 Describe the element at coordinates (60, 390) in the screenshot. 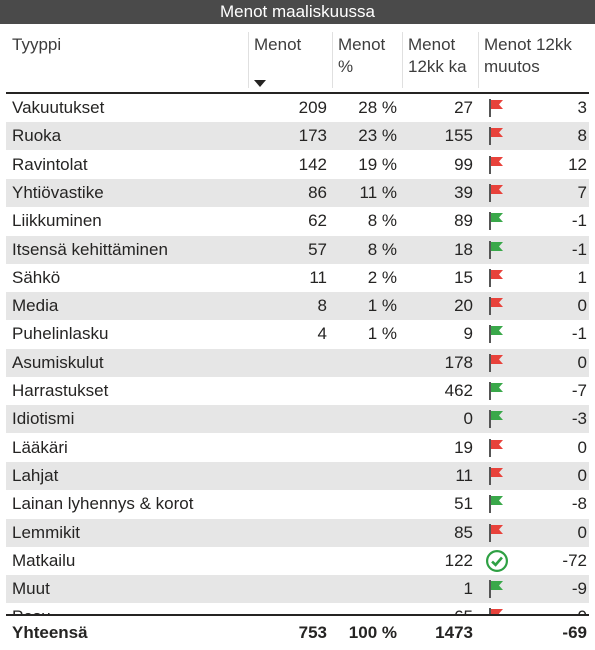

I see `row-type: Harrastukset` at that location.